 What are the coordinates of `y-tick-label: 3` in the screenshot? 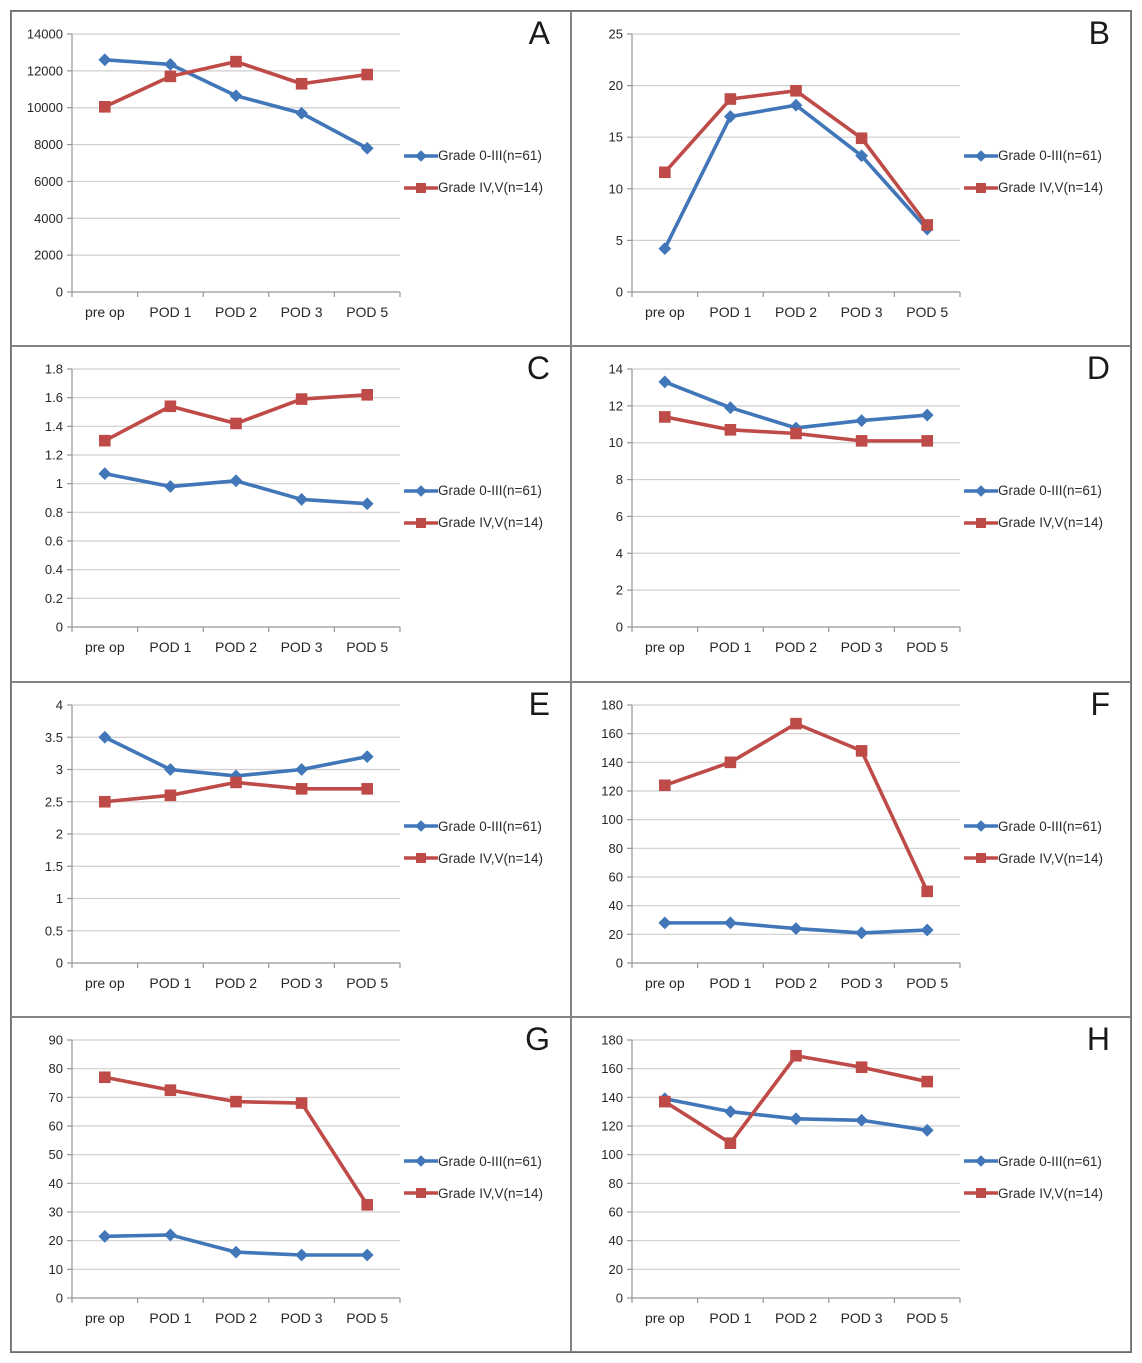 It's located at (59, 769).